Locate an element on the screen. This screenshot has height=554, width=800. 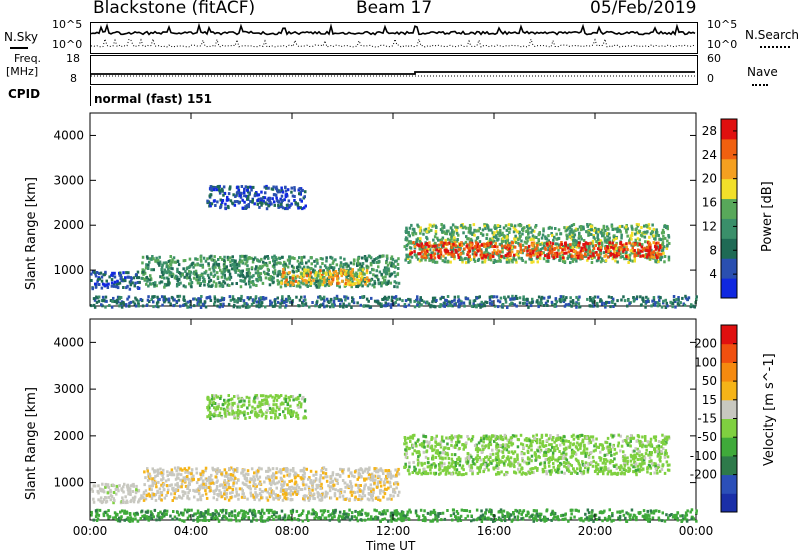
velocity-ytick-label-3: 4000 is located at coordinates (68, 342).